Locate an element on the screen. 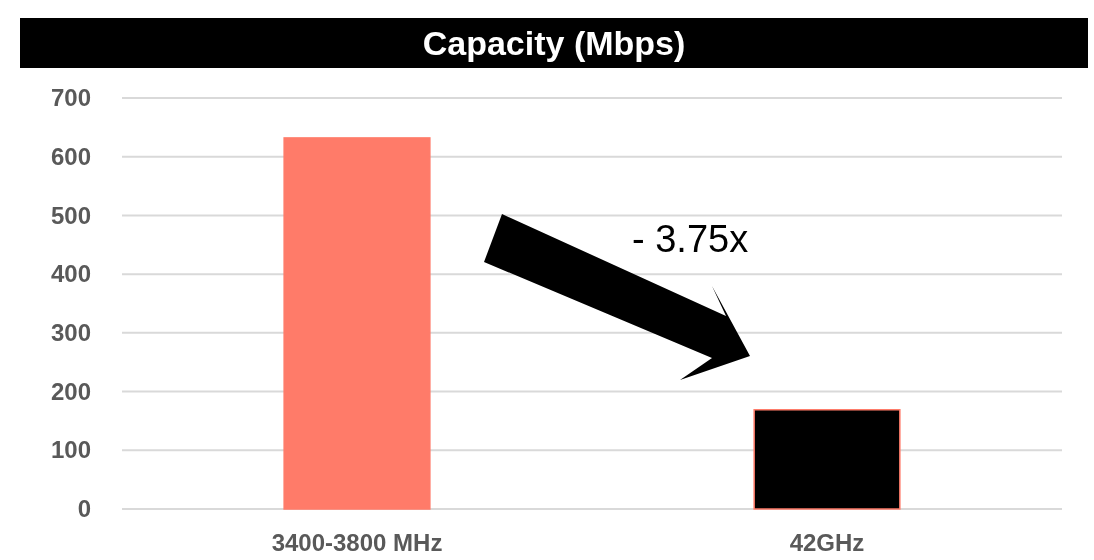  y-tick-label: 0 is located at coordinates (84, 509).